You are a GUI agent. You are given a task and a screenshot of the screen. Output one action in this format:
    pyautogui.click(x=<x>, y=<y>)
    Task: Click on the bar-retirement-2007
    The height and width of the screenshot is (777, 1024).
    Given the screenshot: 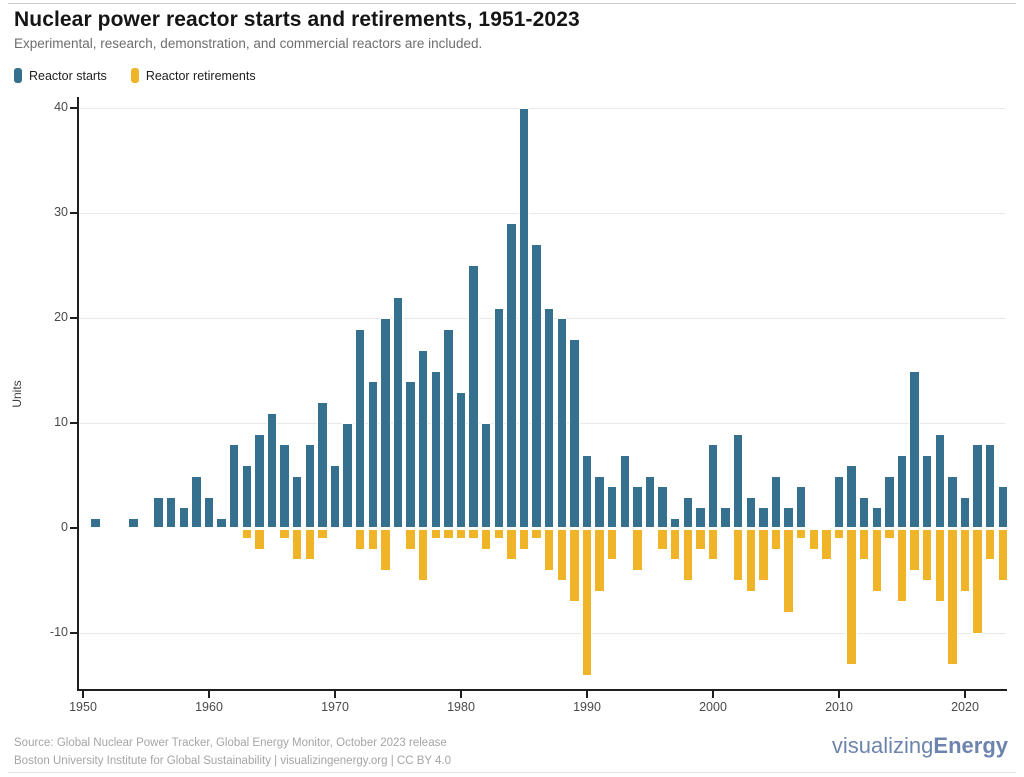 What is the action you would take?
    pyautogui.click(x=801, y=534)
    